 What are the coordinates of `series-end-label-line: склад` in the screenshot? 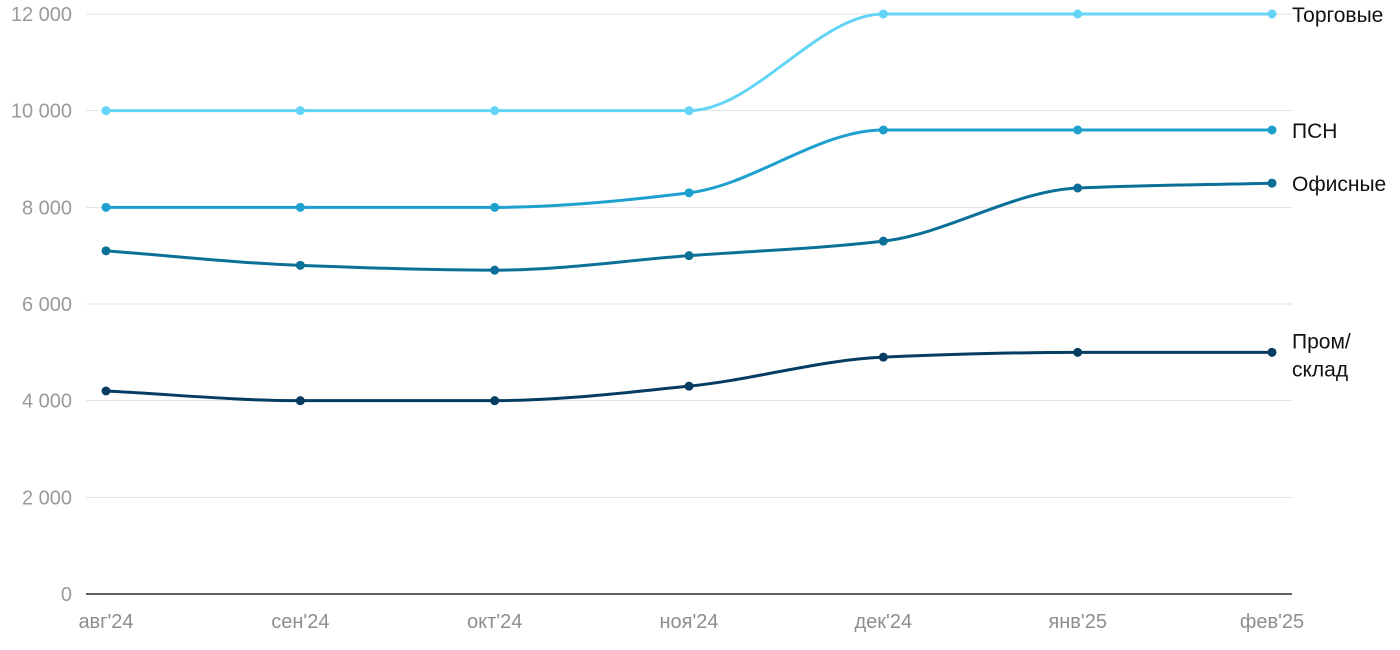 It's located at (1320, 369).